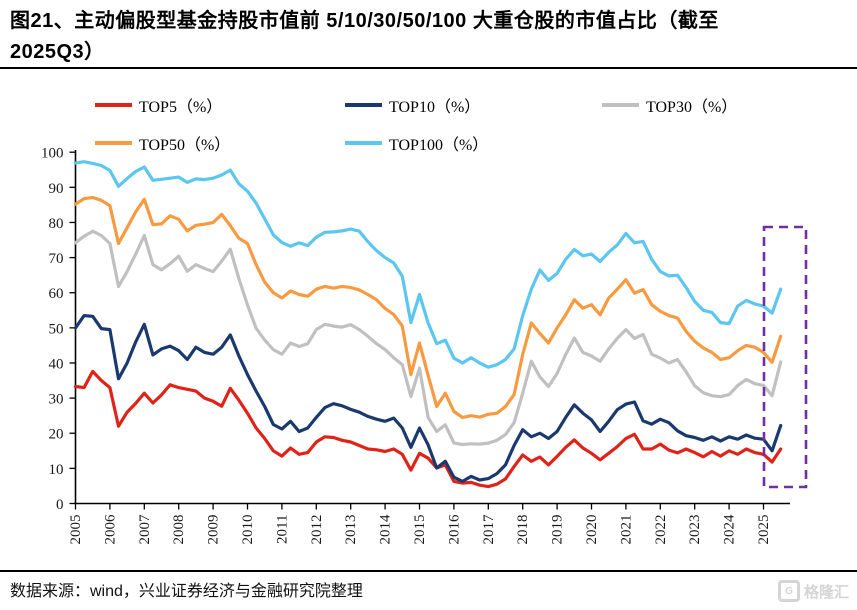 This screenshot has height=610, width=857. What do you see at coordinates (489, 529) in the screenshot?
I see `x-tick-label: 2017` at bounding box center [489, 529].